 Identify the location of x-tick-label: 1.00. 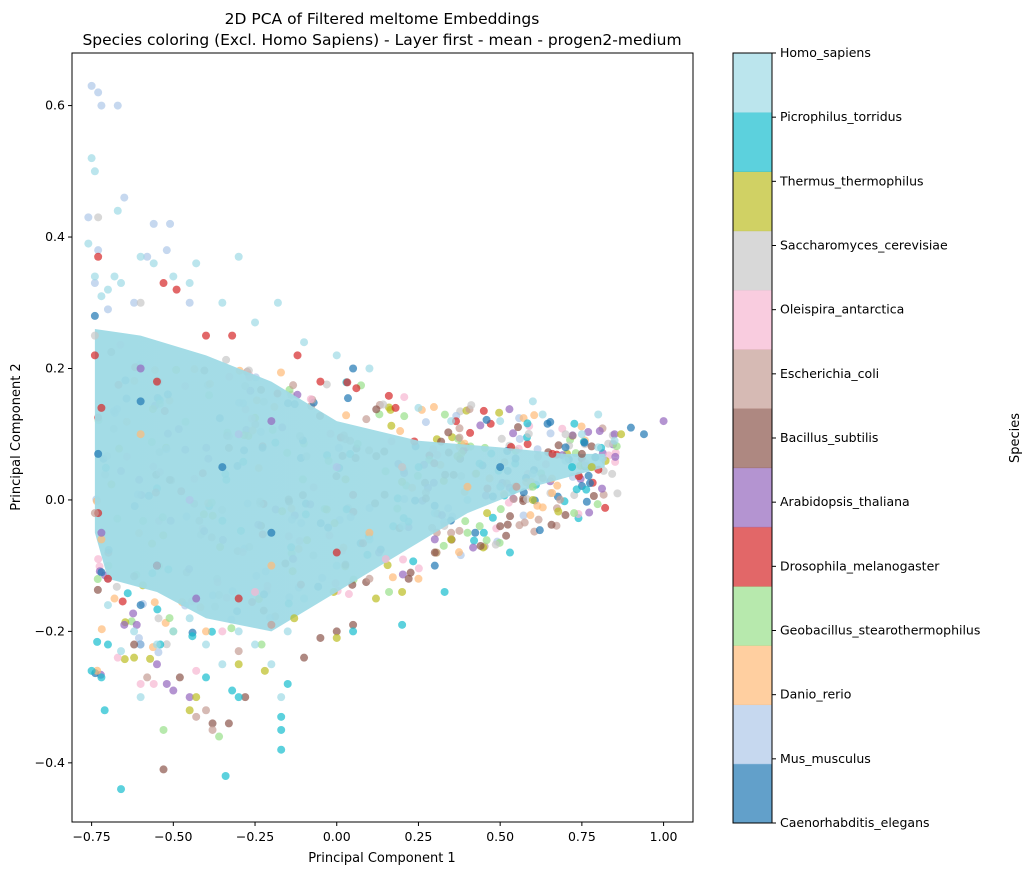
(664, 836).